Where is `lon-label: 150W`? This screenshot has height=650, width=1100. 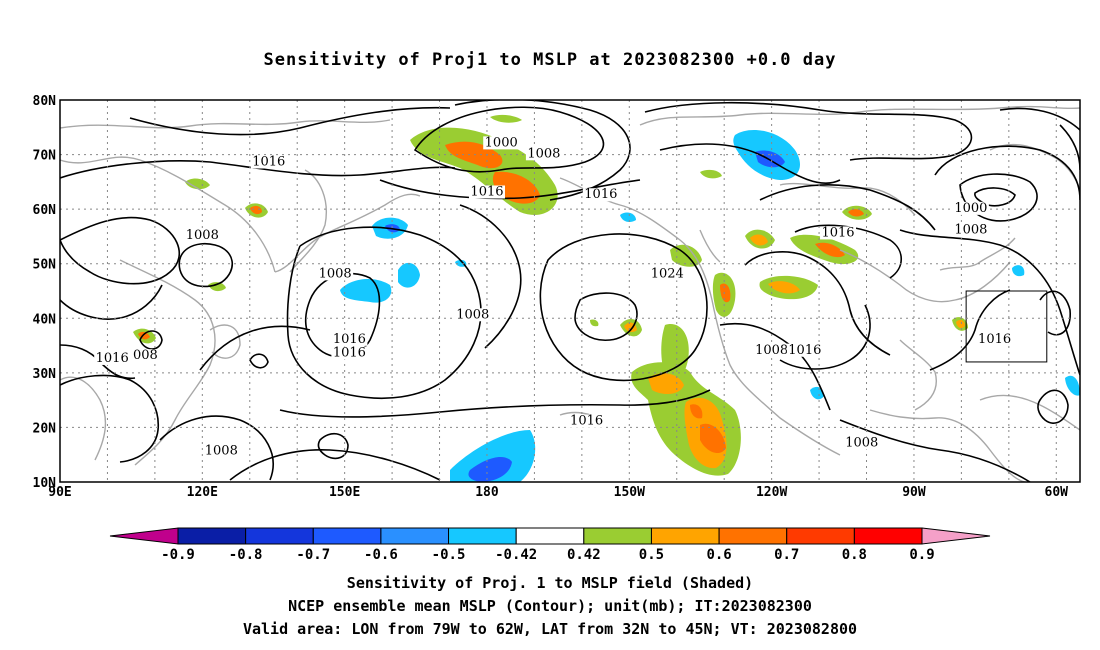
lon-label: 150W is located at coordinates (629, 492).